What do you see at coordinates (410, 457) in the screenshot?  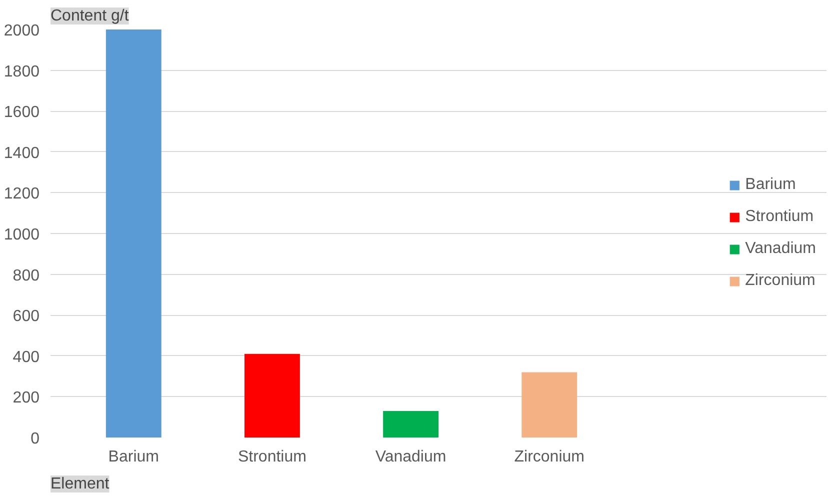 I see `x-tick-label: Vanadium` at bounding box center [410, 457].